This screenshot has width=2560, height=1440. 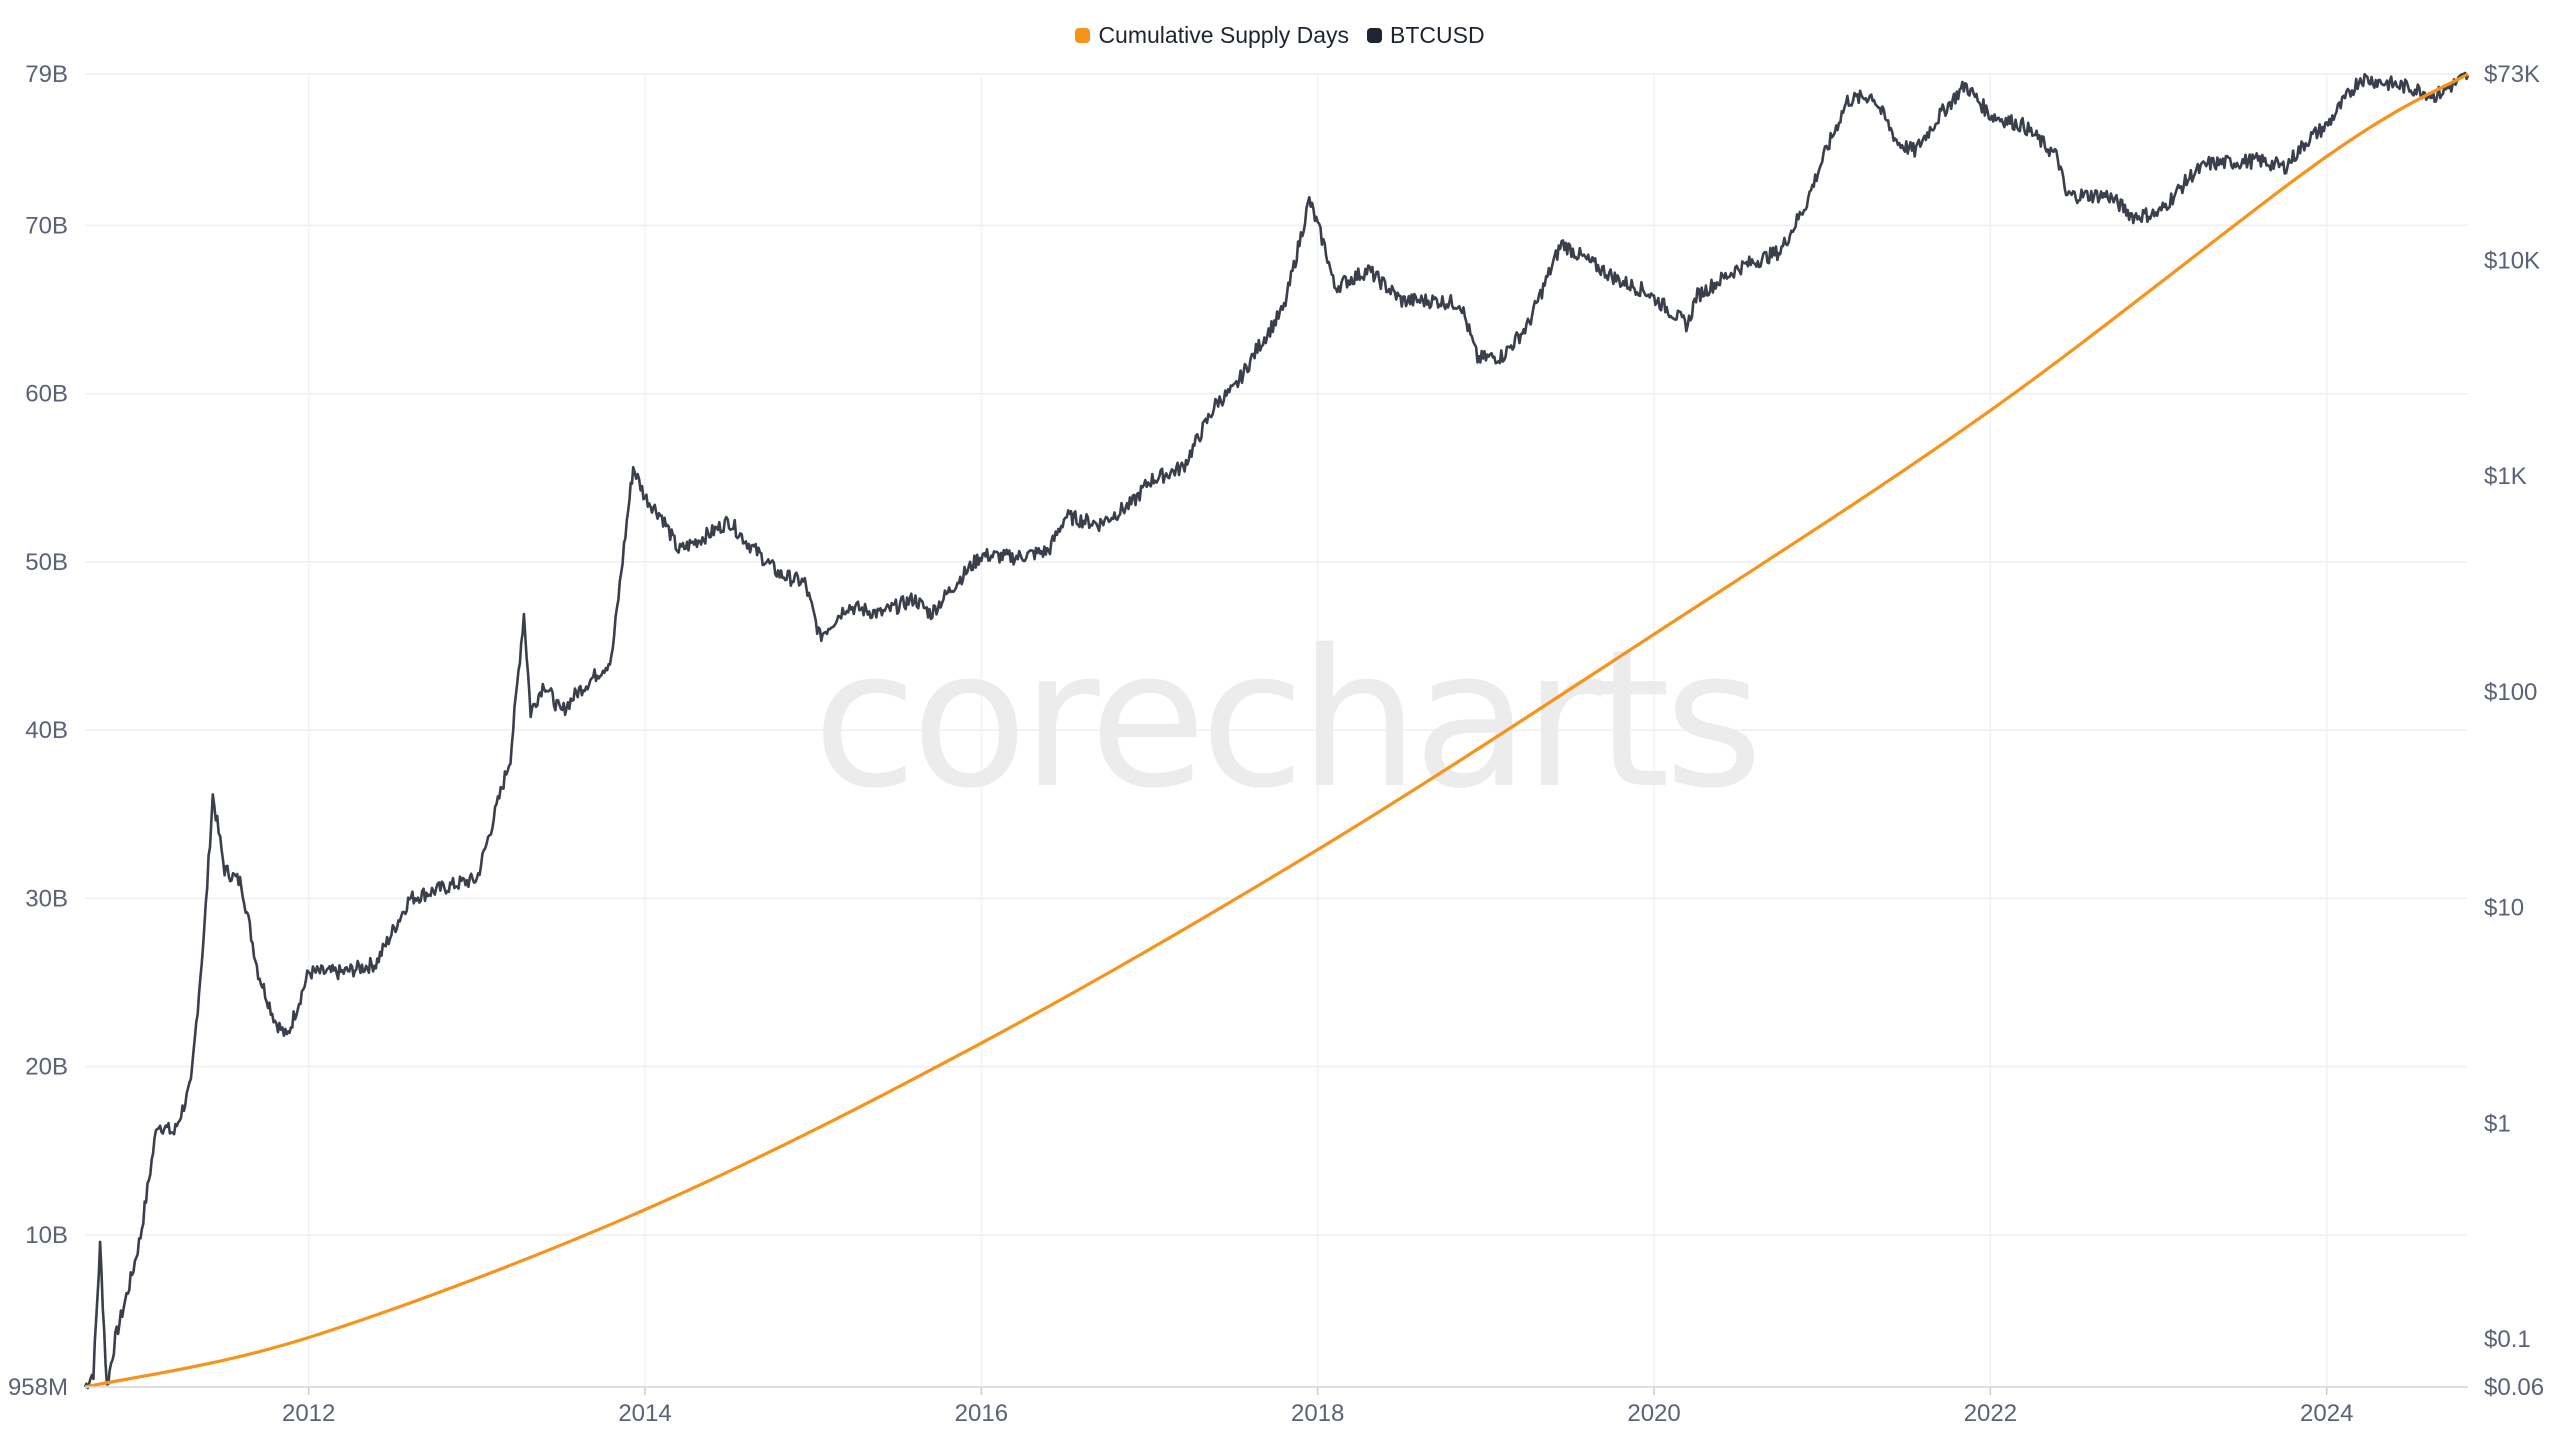 What do you see at coordinates (1653, 1413) in the screenshot?
I see `x-tick-label: 2020` at bounding box center [1653, 1413].